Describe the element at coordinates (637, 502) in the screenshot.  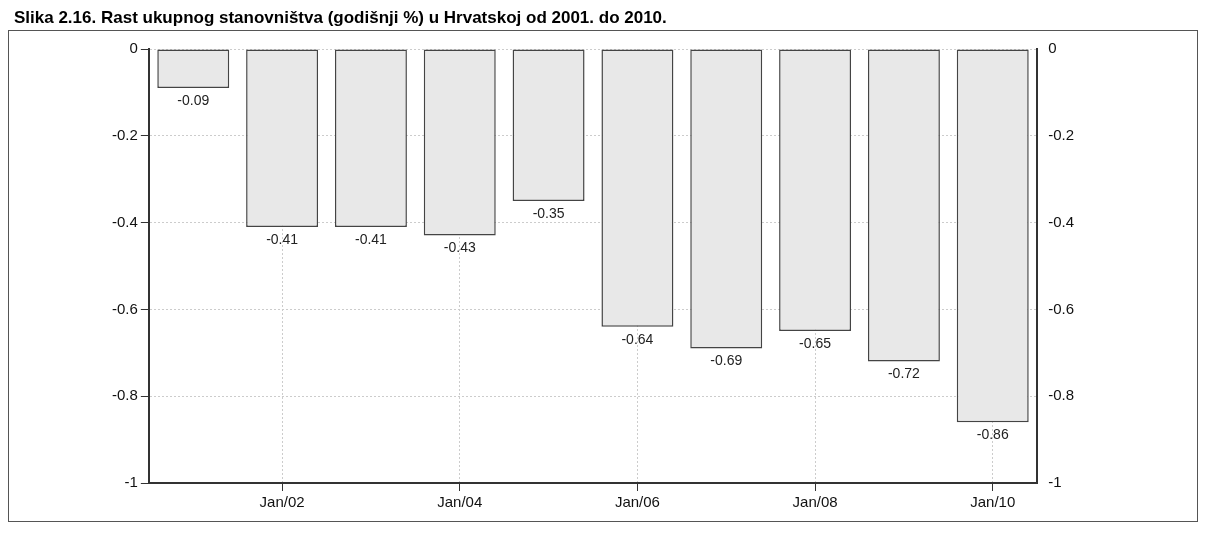
I see `x-tick-label: Jan/06` at that location.